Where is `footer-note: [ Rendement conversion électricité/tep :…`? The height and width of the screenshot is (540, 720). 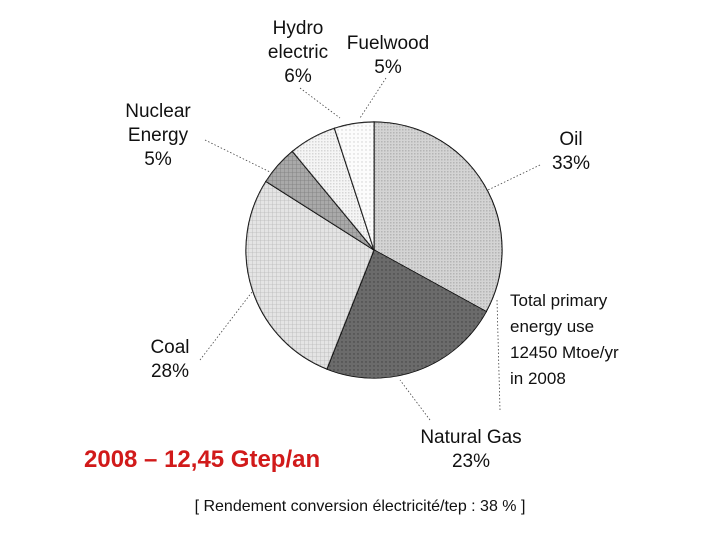
footer-note: [ Rendement conversion électricité/tep :… is located at coordinates (360, 506).